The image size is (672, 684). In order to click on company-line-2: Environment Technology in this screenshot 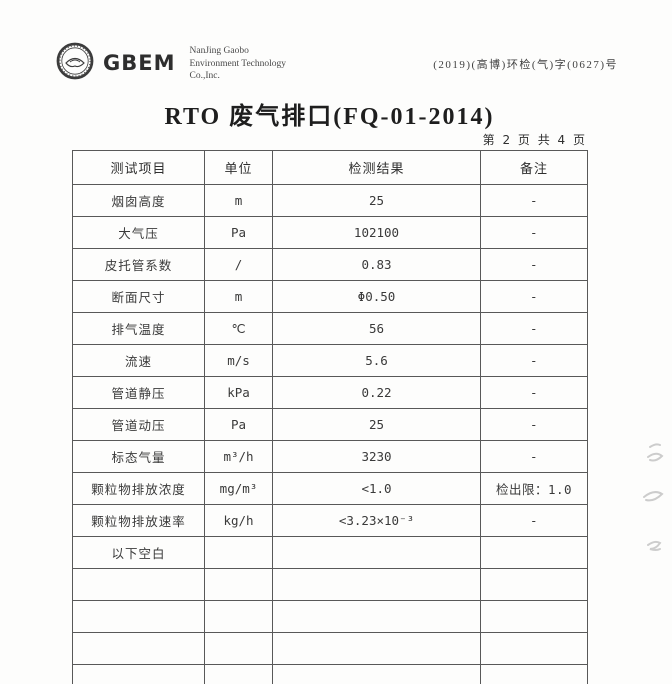, I will do `click(238, 63)`.